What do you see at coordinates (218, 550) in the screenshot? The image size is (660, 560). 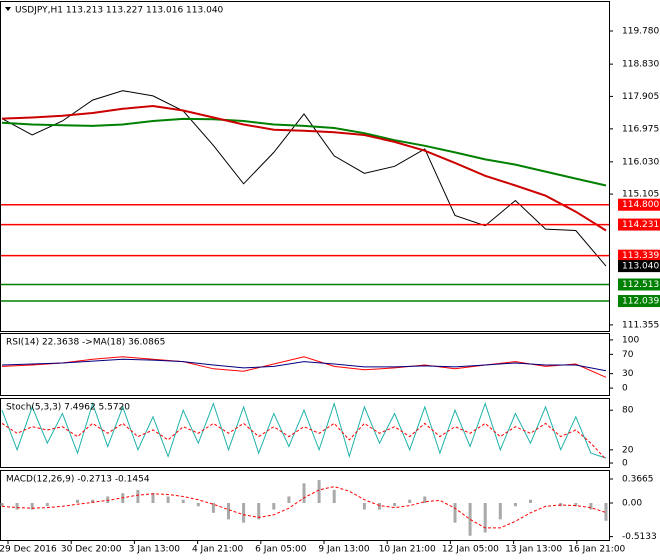 I see `x-tick-label: 4 Jan 21:00` at bounding box center [218, 550].